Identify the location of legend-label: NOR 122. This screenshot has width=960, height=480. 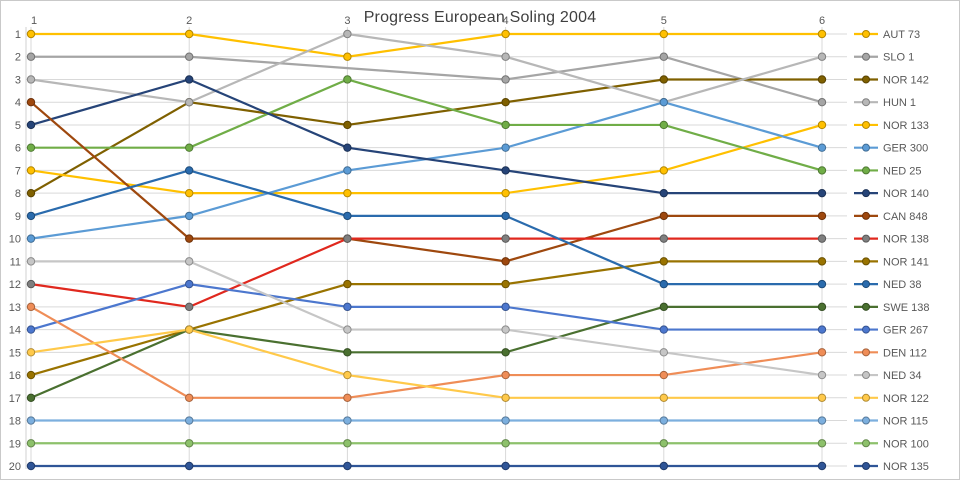
(906, 399).